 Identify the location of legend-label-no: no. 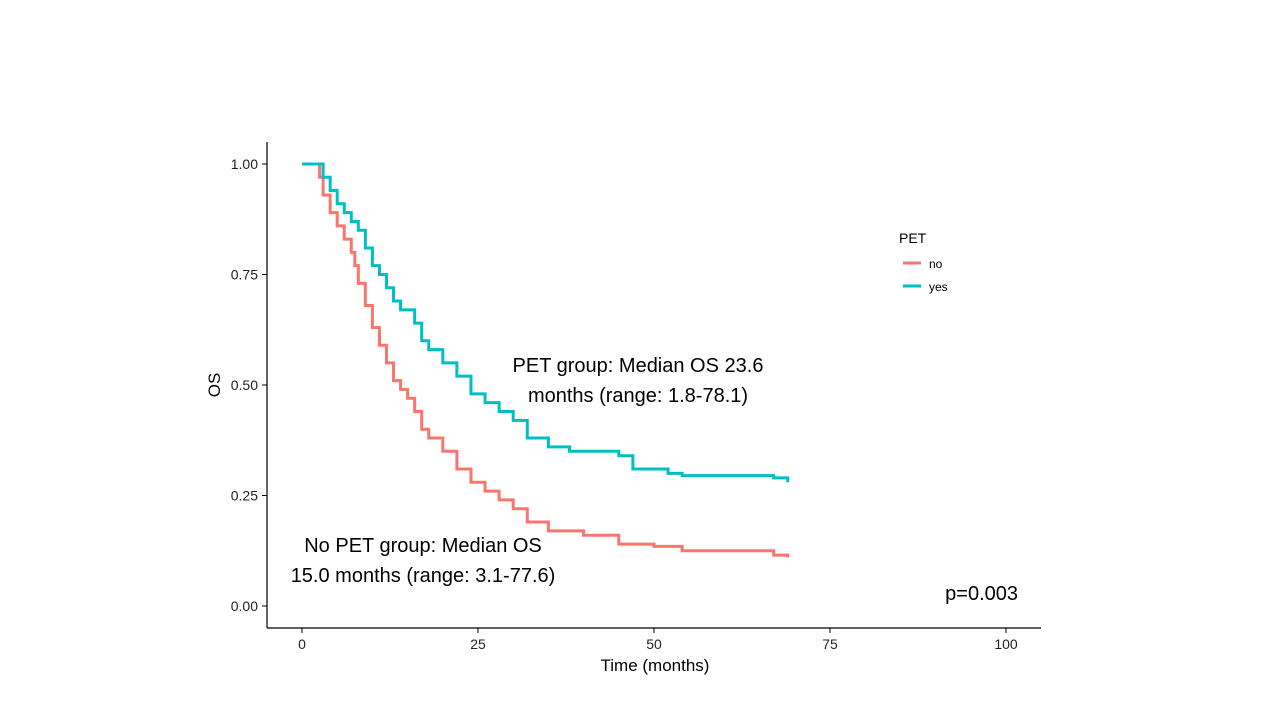
(936, 264).